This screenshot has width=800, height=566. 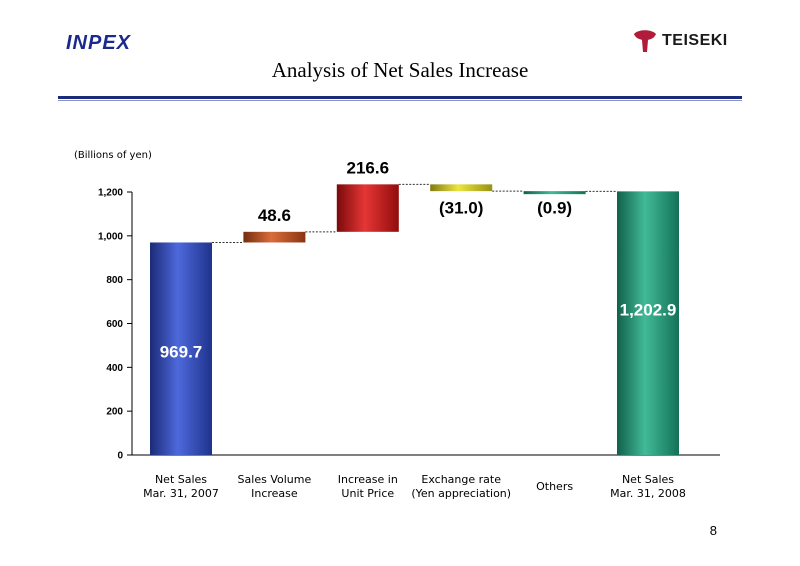 I want to click on value-label: 969.7, so click(x=181, y=351).